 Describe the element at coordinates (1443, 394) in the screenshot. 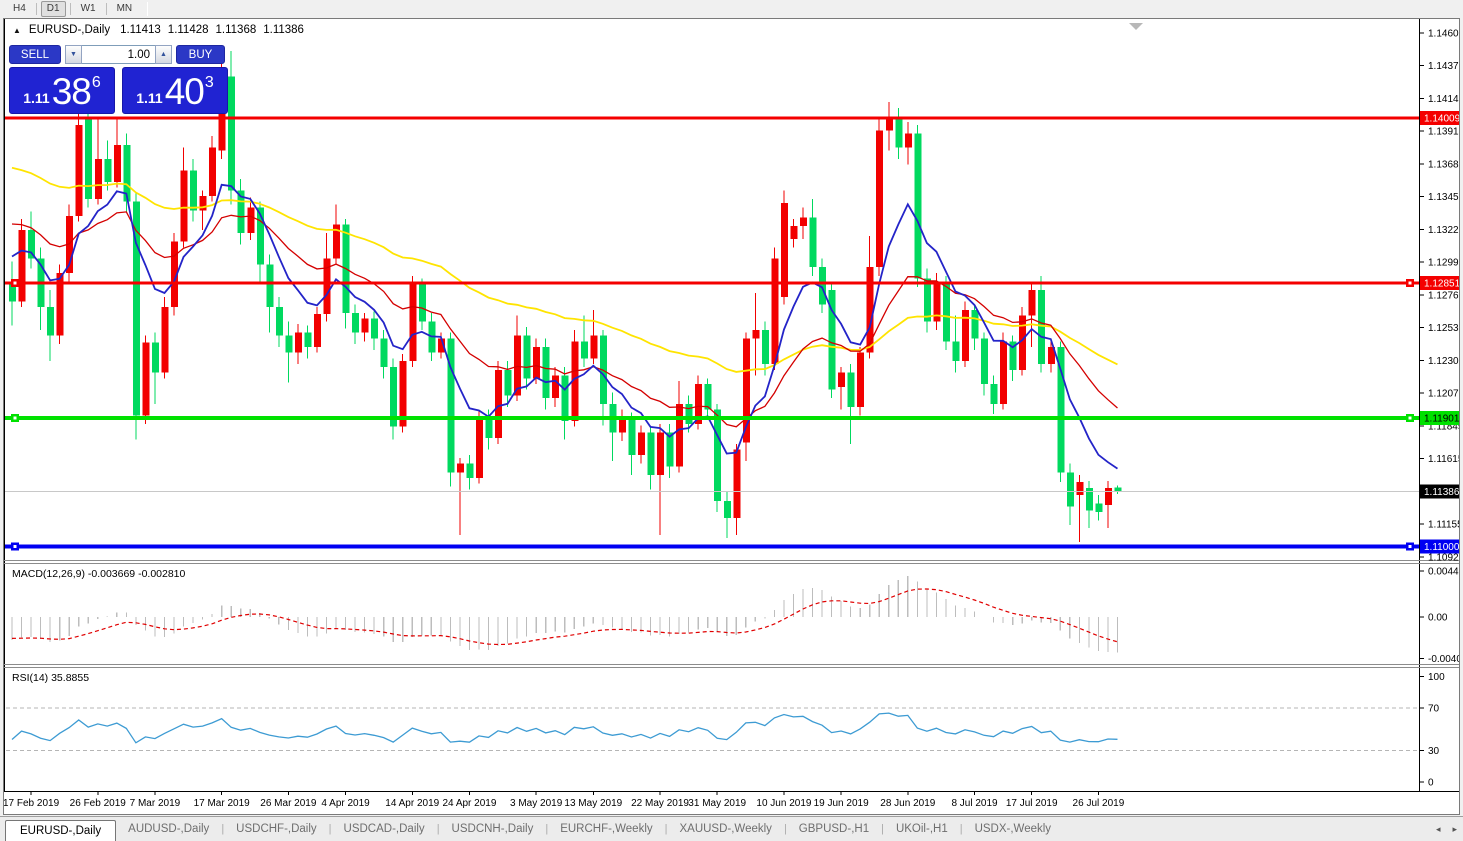

I see `svg-text: 1.12075` at that location.